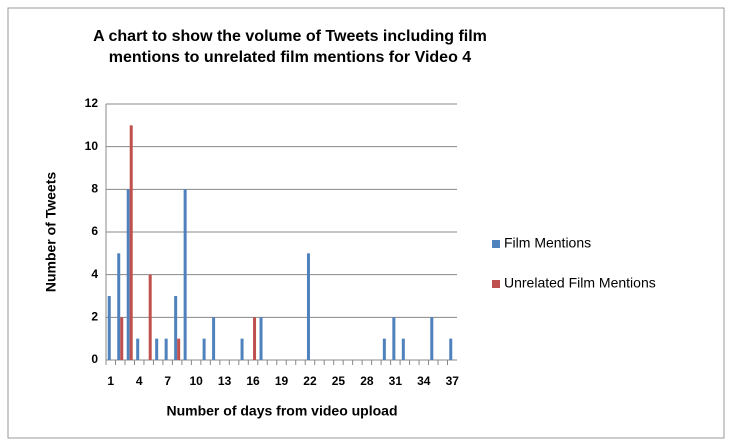  I want to click on x-tick-label: 10, so click(196, 381).